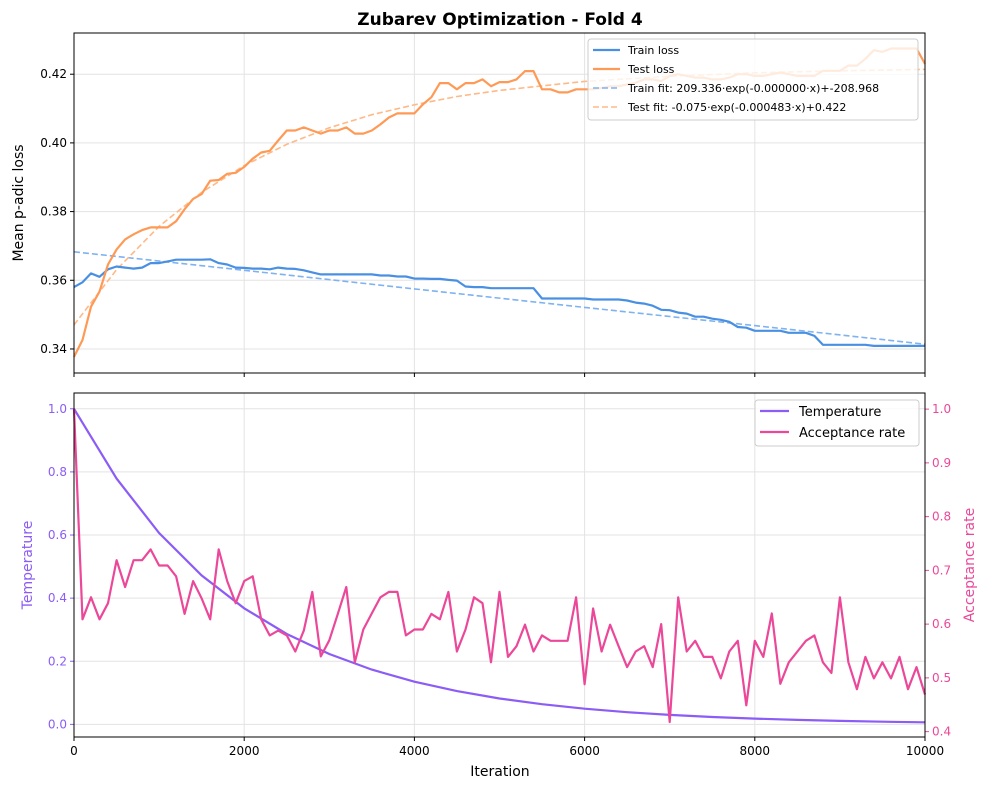 The height and width of the screenshot is (790, 989). I want to click on right-y-tick-label: 1.0, so click(941, 409).